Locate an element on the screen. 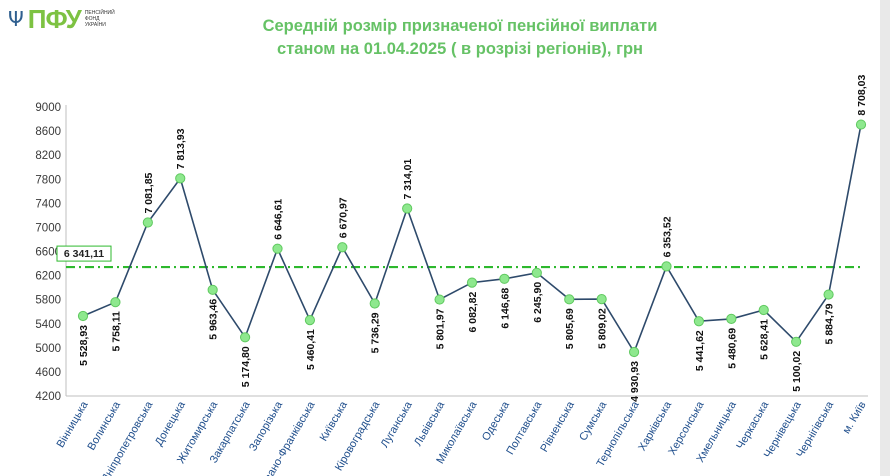 The image size is (890, 476). y-tick-label: 4200 is located at coordinates (48, 397).